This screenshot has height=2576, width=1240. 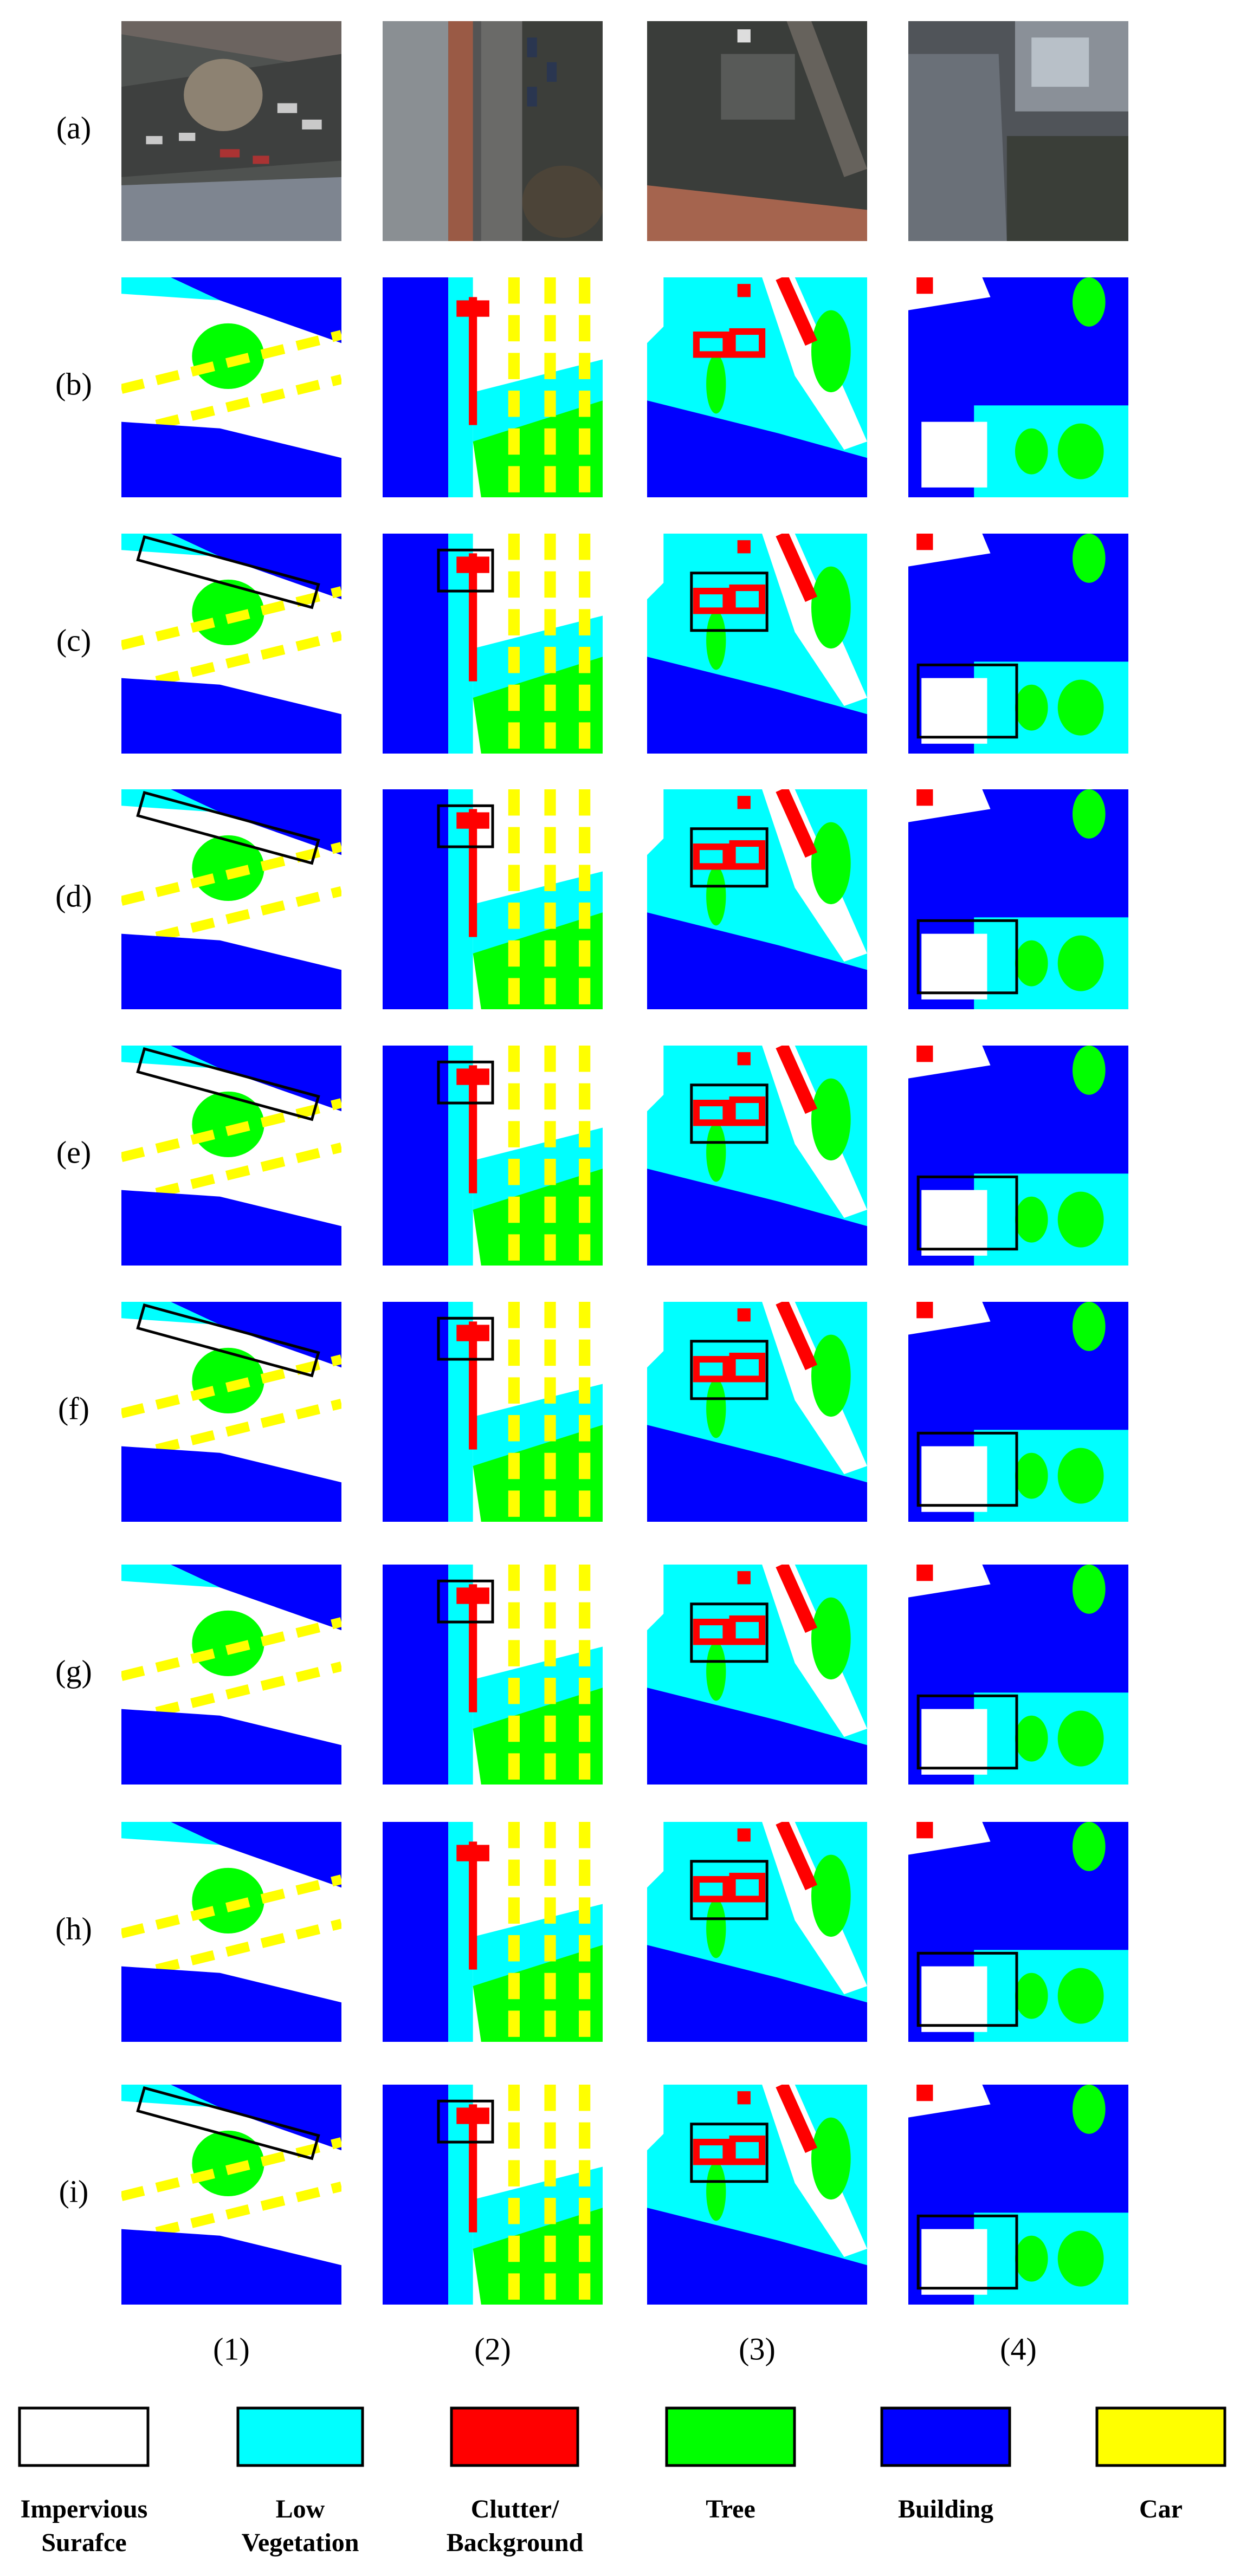 What do you see at coordinates (73, 128) in the screenshot?
I see `row-label: (a)` at bounding box center [73, 128].